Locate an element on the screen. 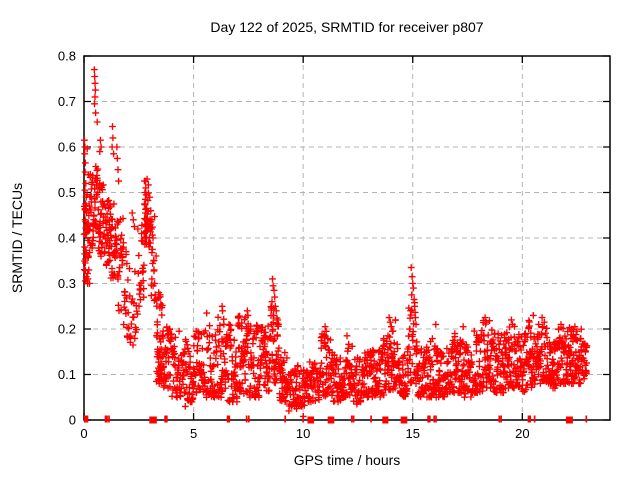 The height and width of the screenshot is (480, 640). y-tick-label: 0.1 is located at coordinates (67, 374).